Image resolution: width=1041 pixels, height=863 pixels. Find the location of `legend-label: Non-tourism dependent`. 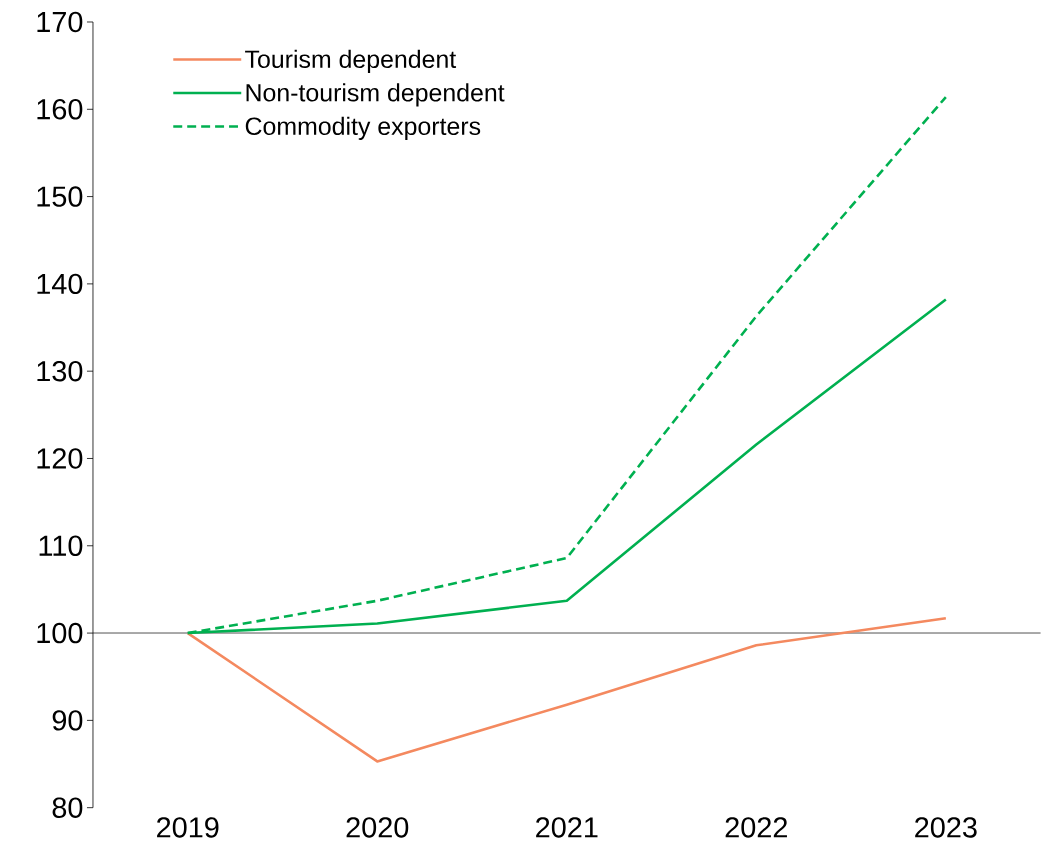

legend-label: Non-tourism dependent is located at coordinates (375, 95).